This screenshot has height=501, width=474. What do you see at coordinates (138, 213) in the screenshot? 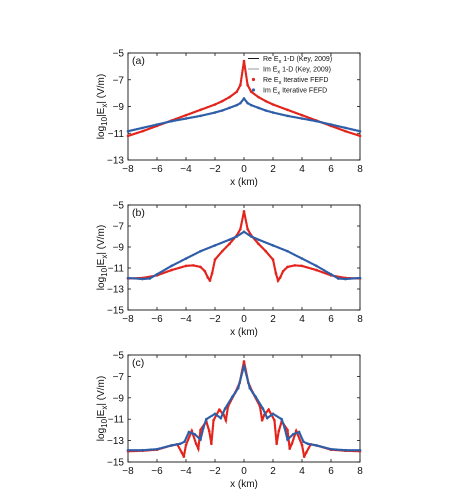
I see `panel-label: (b)` at bounding box center [138, 213].